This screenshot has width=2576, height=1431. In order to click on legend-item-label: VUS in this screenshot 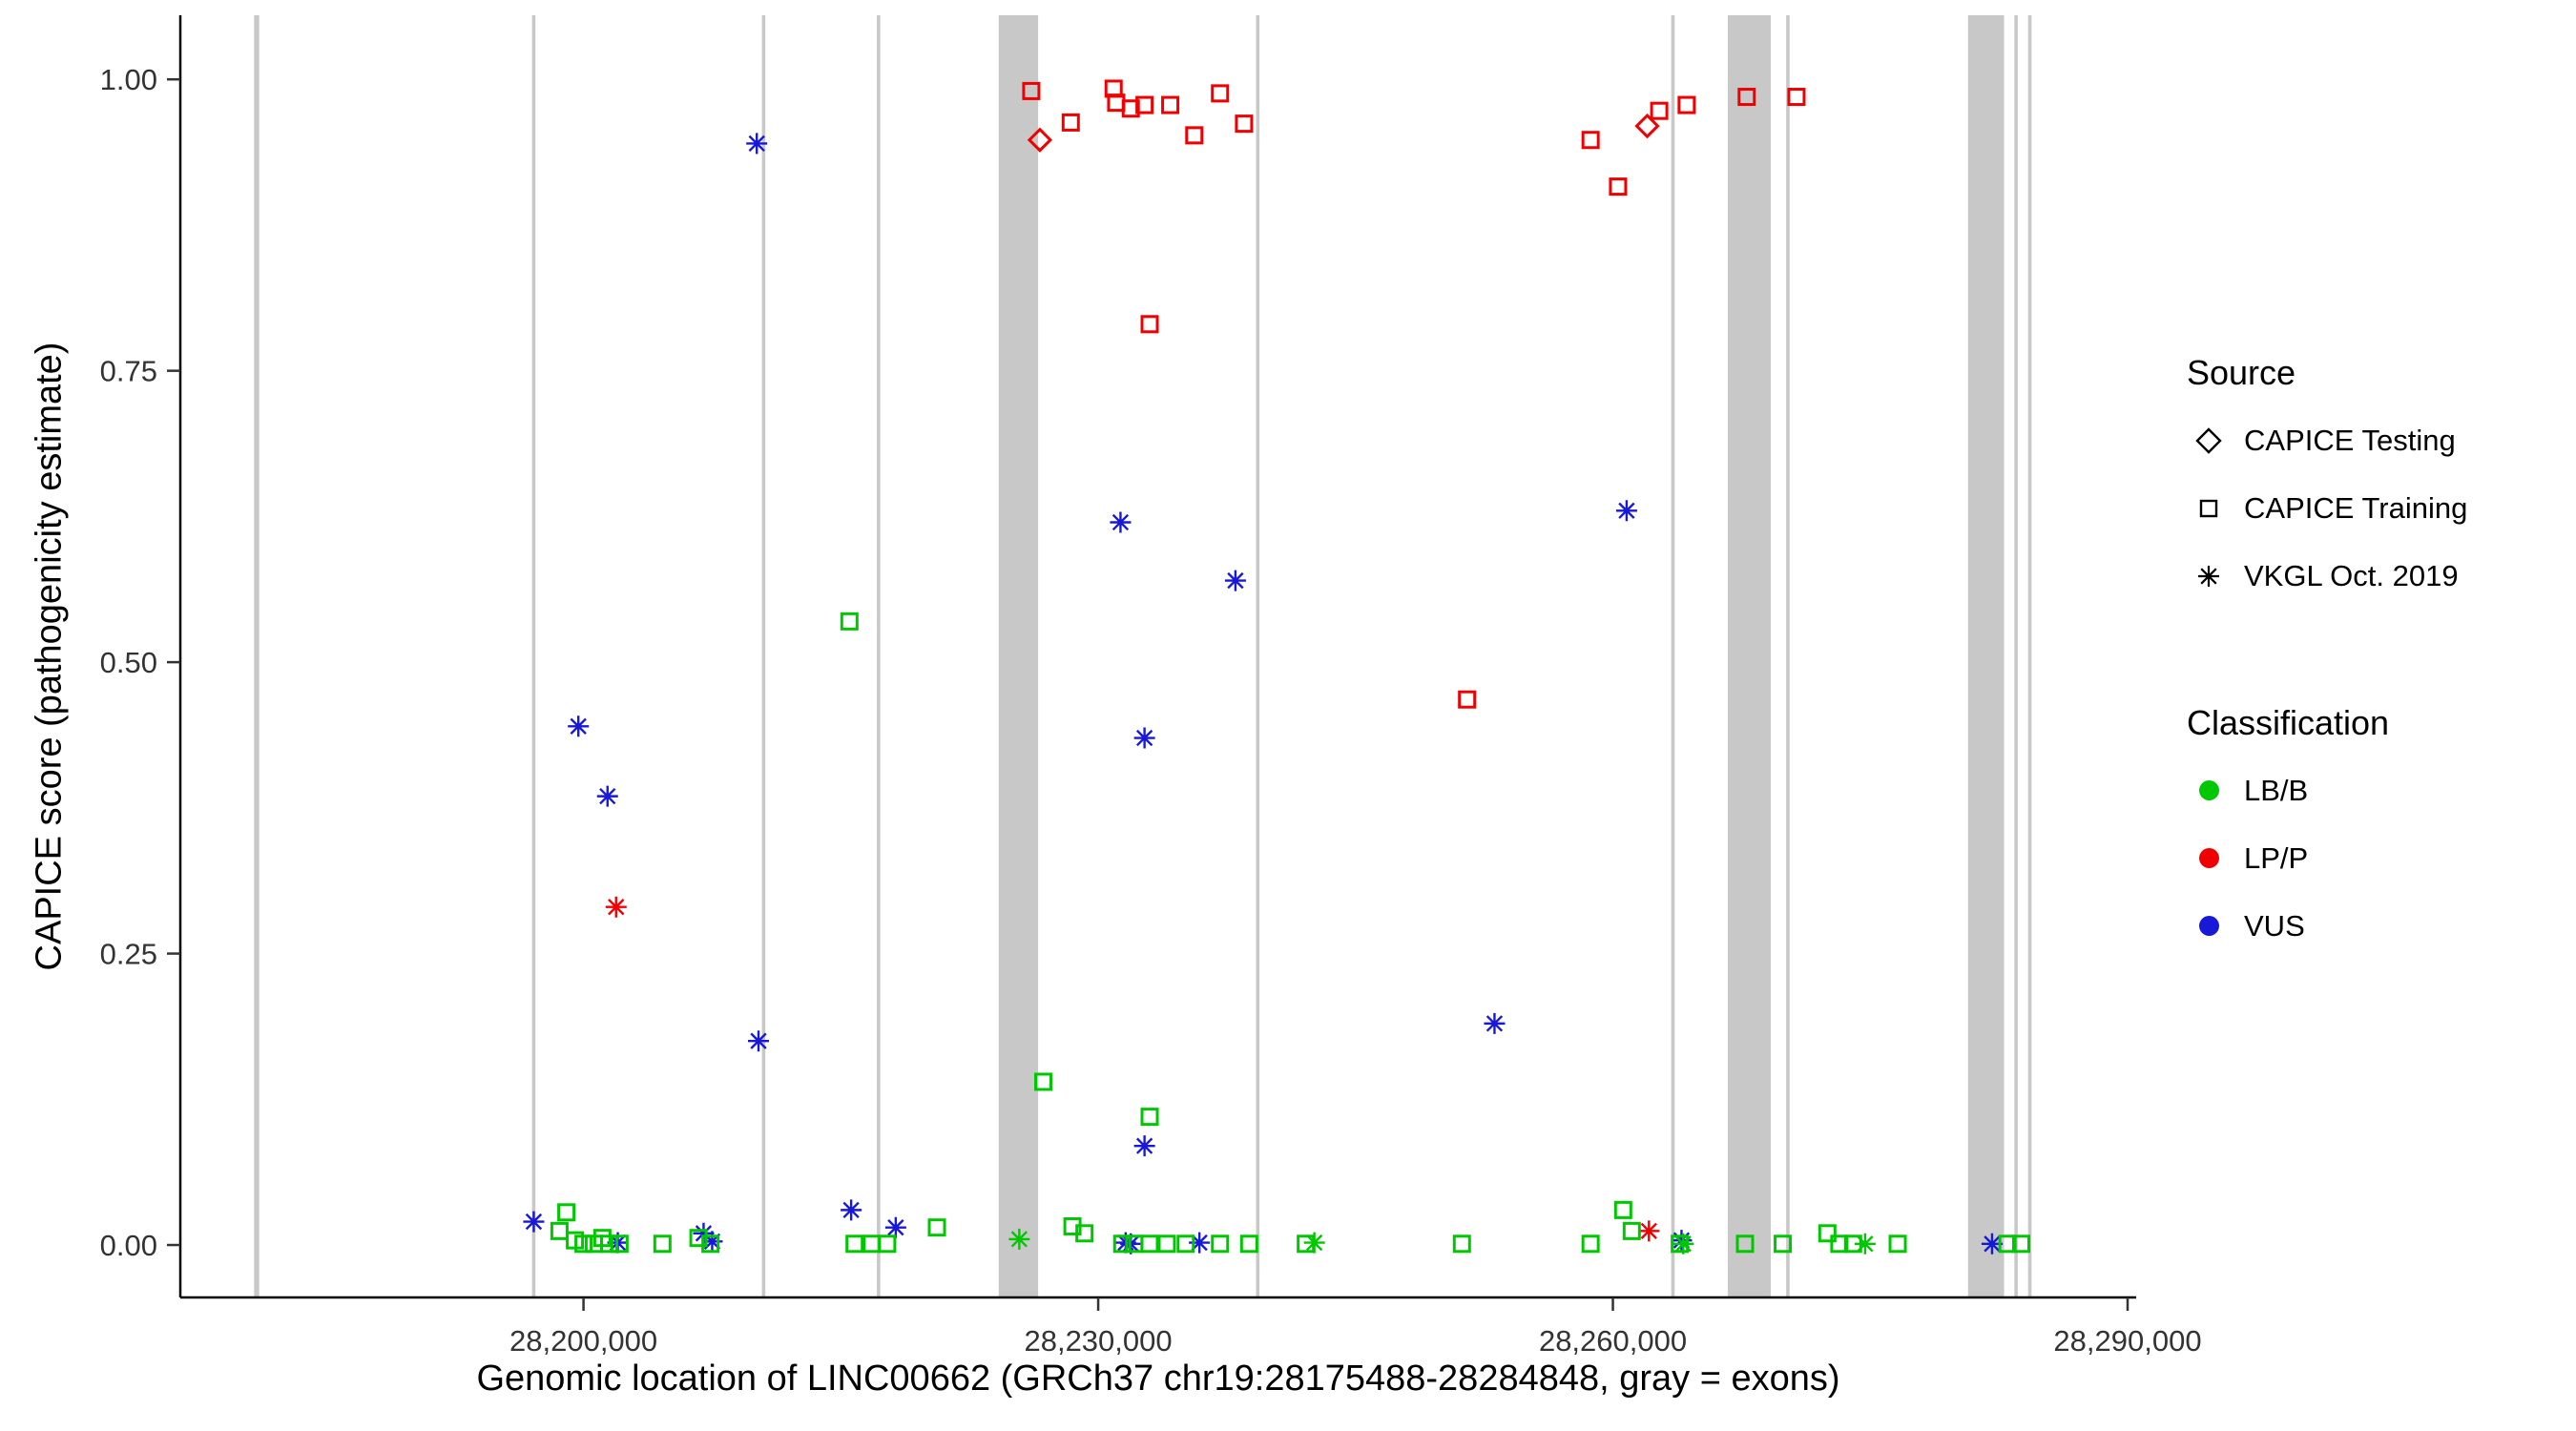, I will do `click(2274, 925)`.